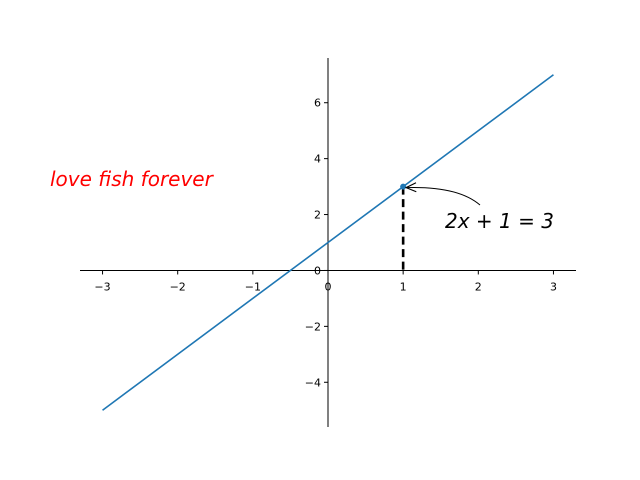  I want to click on y-tick-label: −4, so click(313, 382).